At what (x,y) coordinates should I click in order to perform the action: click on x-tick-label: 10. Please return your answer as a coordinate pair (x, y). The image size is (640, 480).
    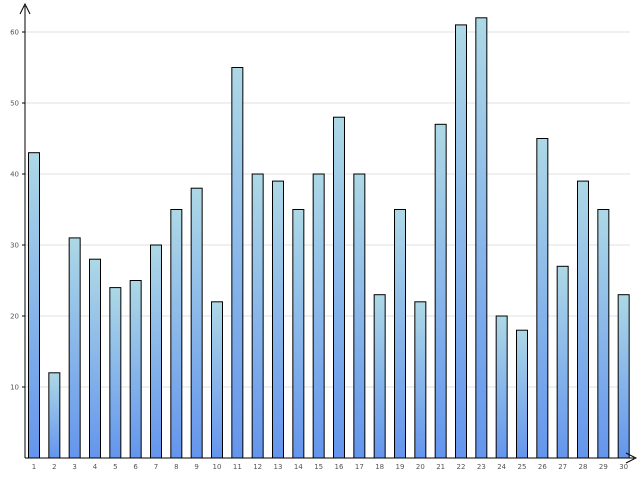
    Looking at the image, I should click on (217, 467).